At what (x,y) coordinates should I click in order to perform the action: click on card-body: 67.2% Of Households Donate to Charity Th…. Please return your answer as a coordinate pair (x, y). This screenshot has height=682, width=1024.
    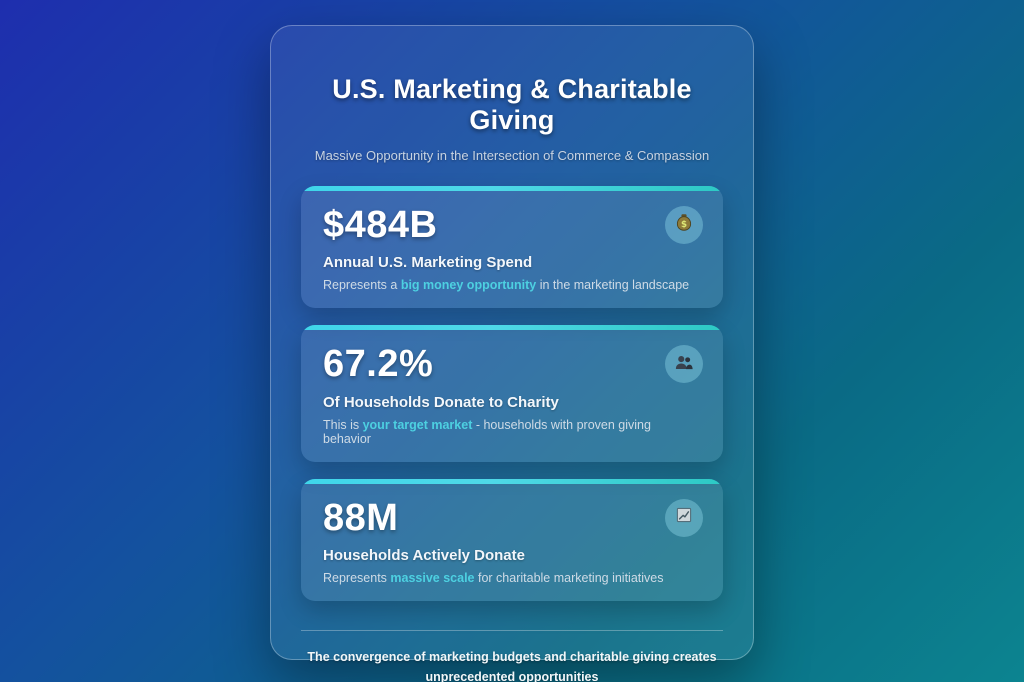
    Looking at the image, I should click on (512, 396).